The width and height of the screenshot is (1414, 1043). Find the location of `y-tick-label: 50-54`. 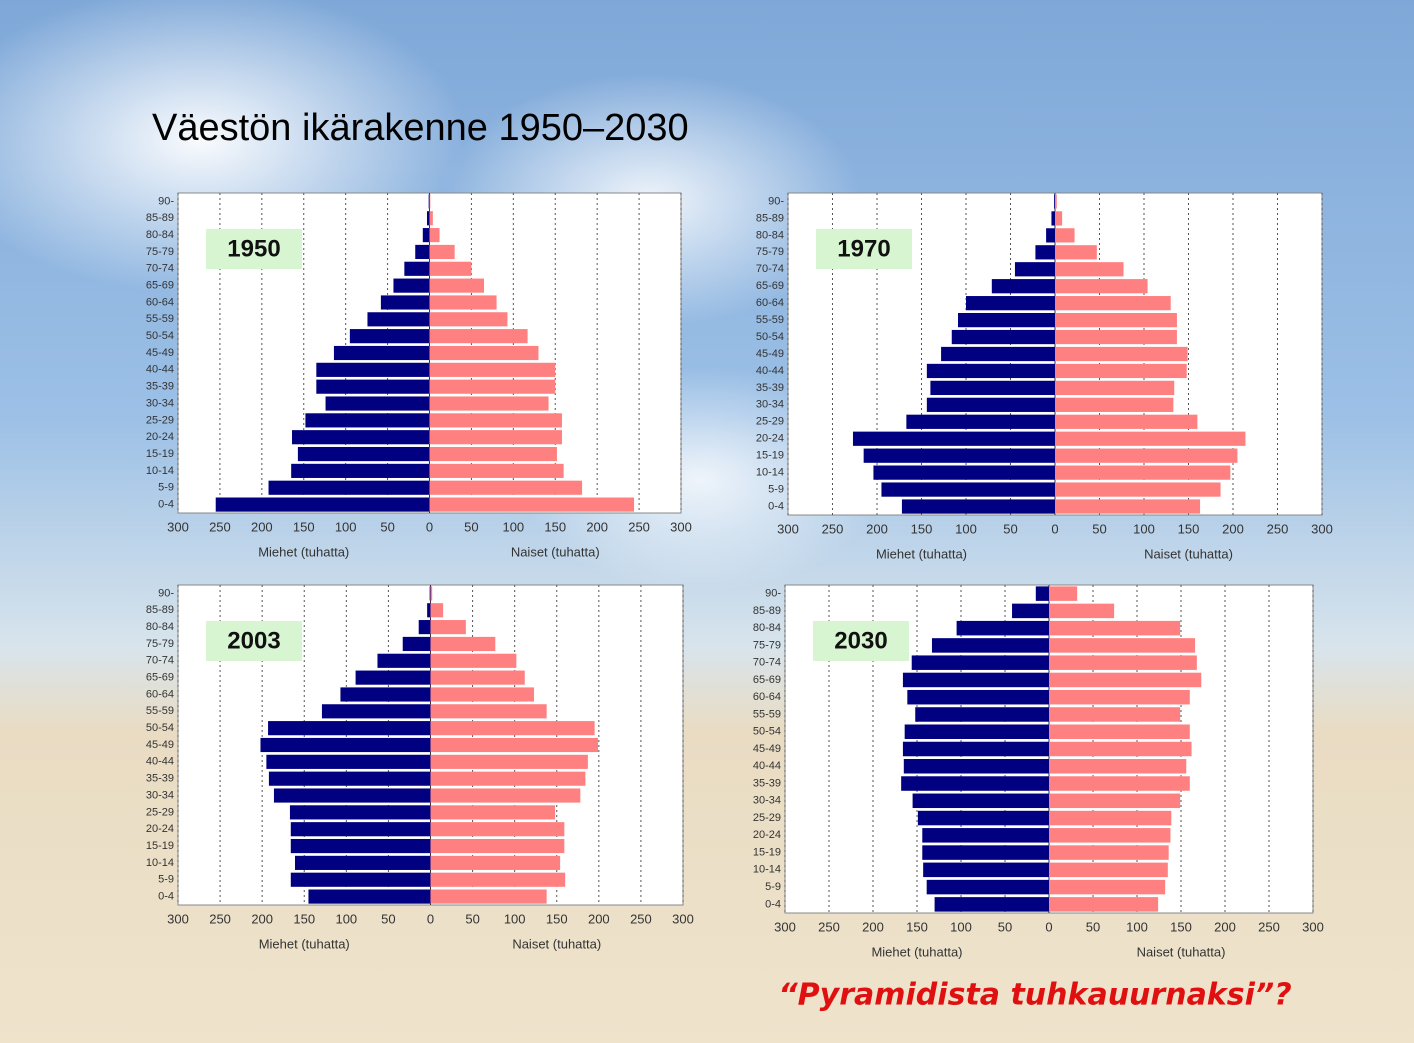

y-tick-label: 50-54 is located at coordinates (160, 336).